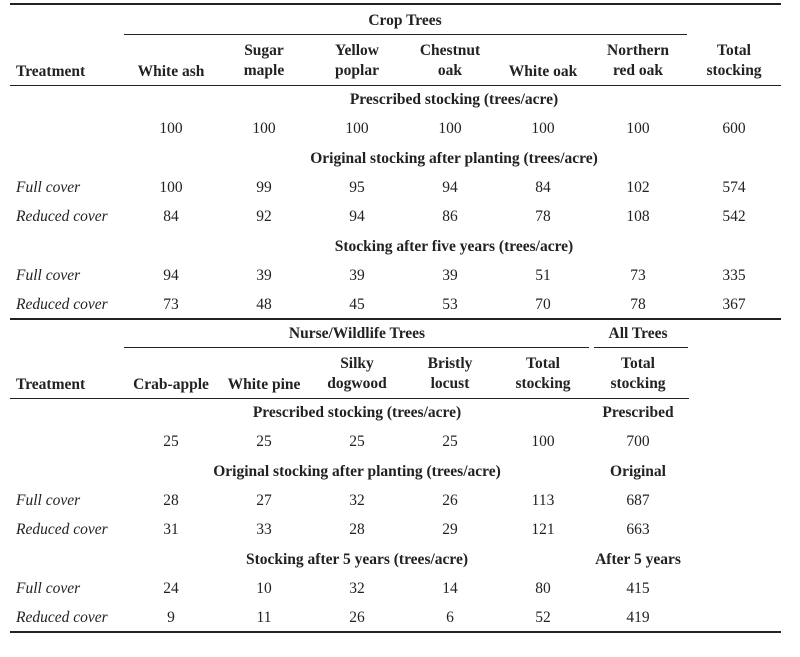 The image size is (800, 657). I want to click on table-cell: 102, so click(638, 187).